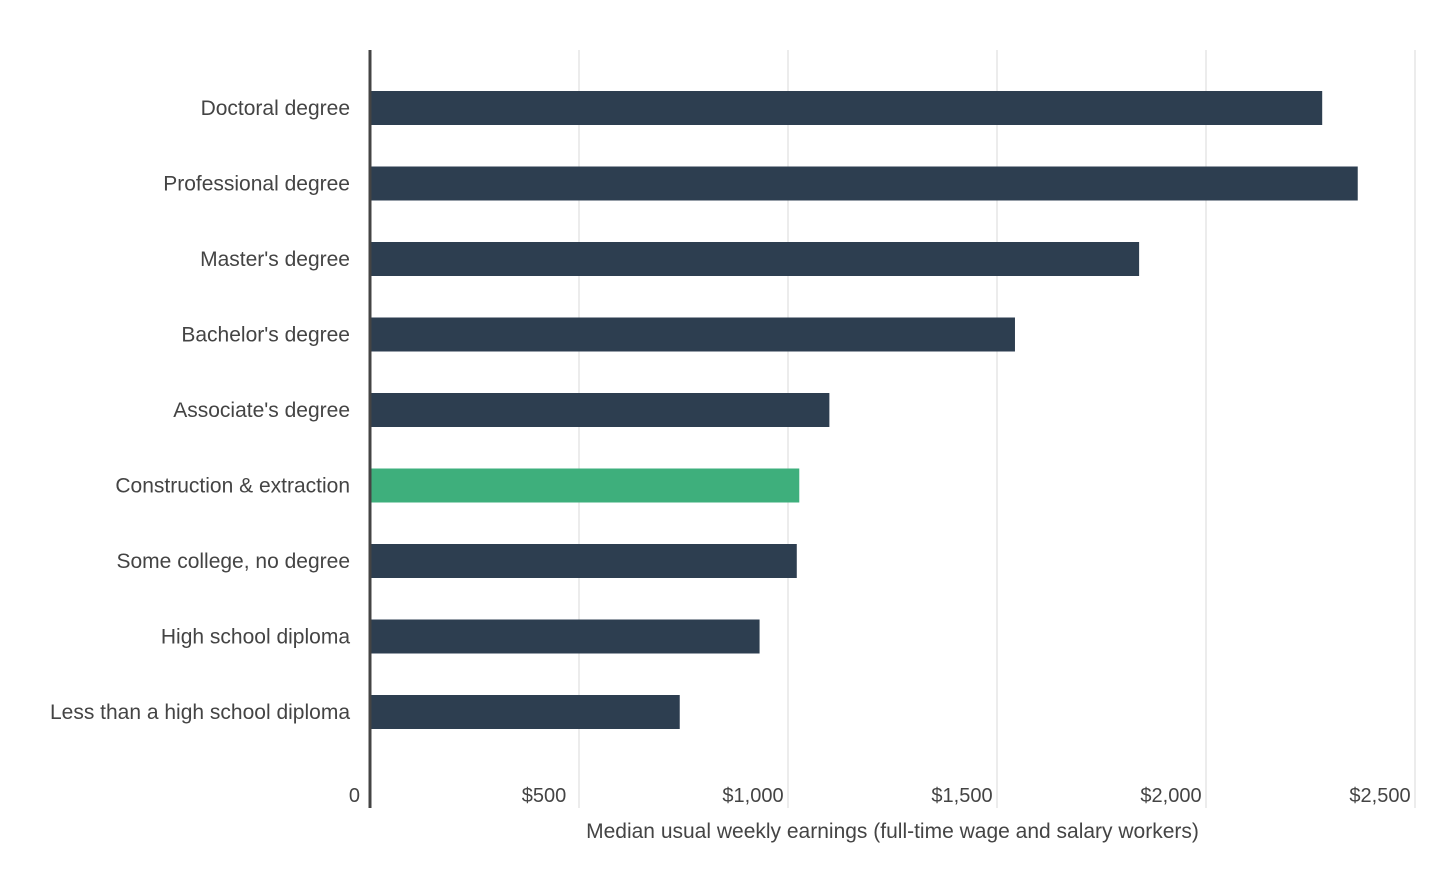 This screenshot has width=1450, height=875. Describe the element at coordinates (583, 561) in the screenshot. I see `bar-some-college-no-degree` at that location.